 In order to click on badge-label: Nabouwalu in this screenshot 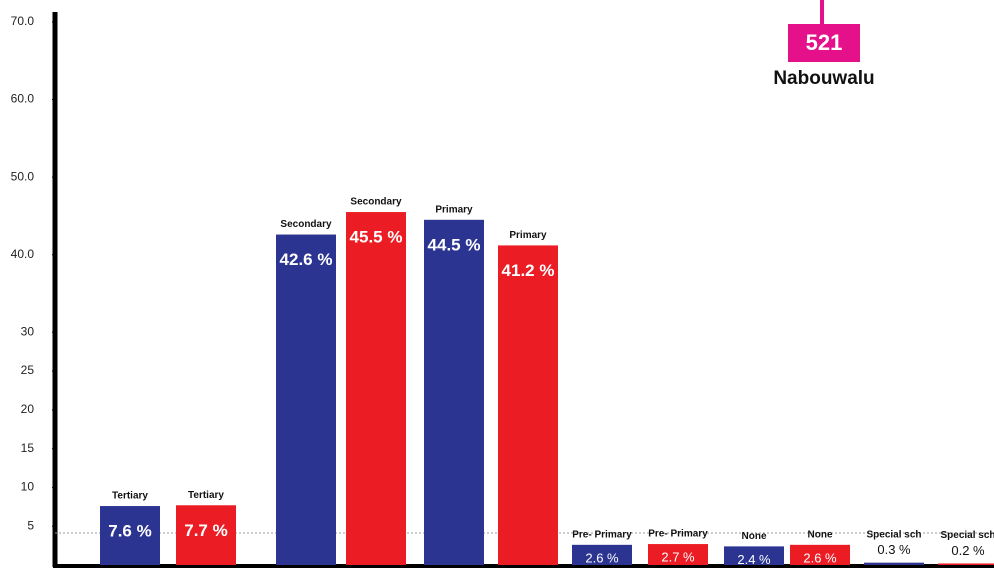, I will do `click(823, 78)`.